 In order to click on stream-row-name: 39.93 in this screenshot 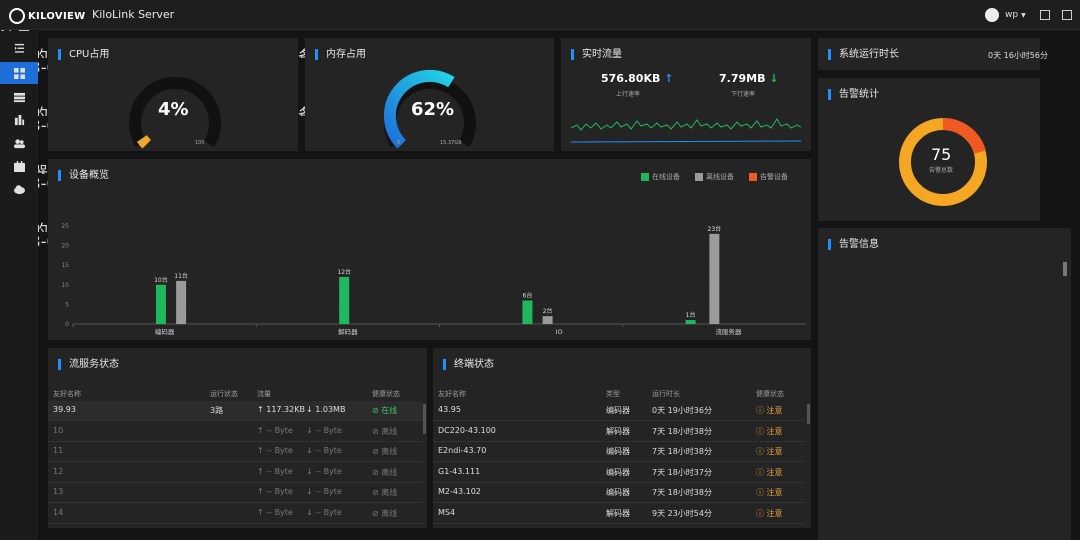, I will do `click(64, 409)`.